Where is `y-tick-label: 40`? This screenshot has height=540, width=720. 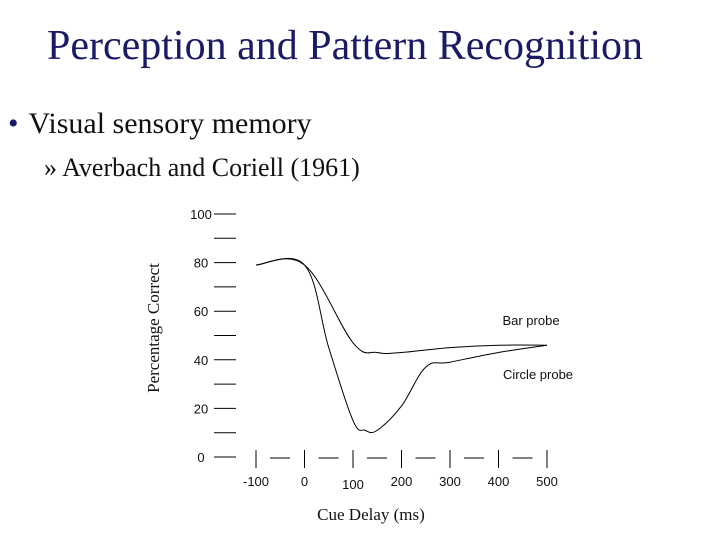
y-tick-label: 40 is located at coordinates (201, 360).